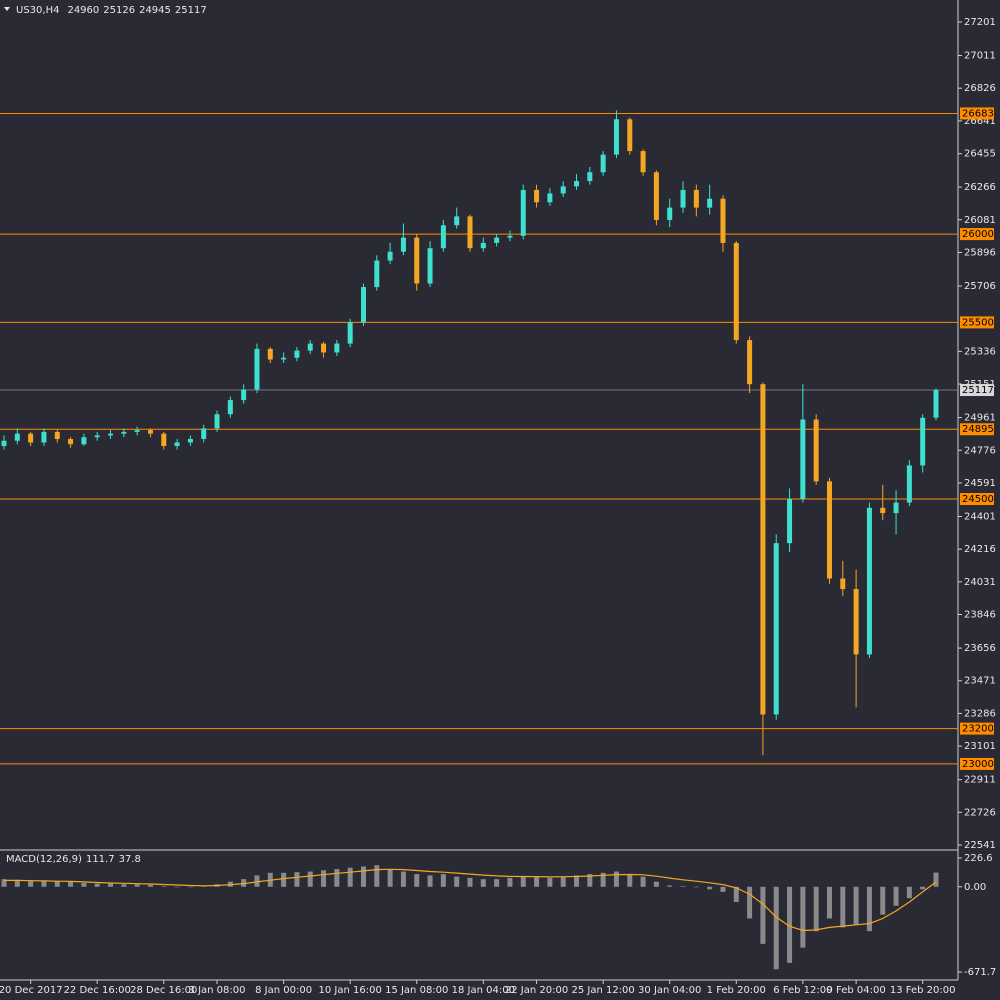 The height and width of the screenshot is (1000, 1000). What do you see at coordinates (470, 900) in the screenshot?
I see `signal-line` at bounding box center [470, 900].